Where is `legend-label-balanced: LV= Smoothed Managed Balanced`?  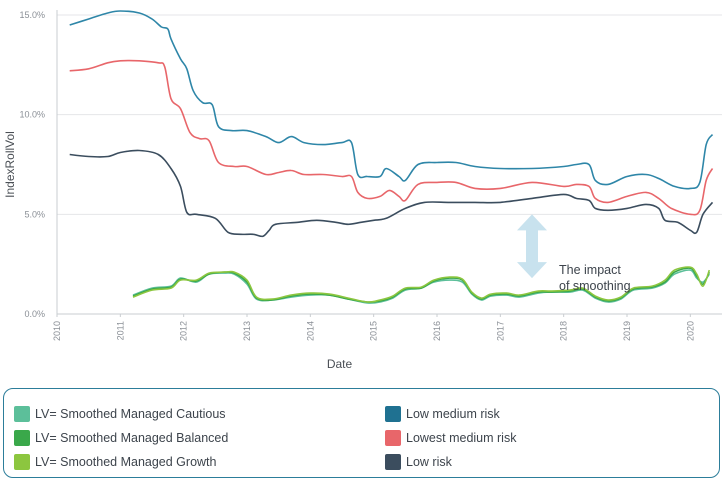
legend-label-balanced: LV= Smoothed Managed Balanced is located at coordinates (132, 438).